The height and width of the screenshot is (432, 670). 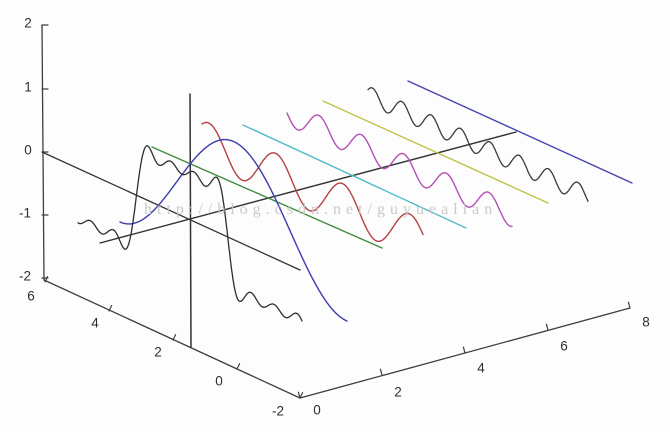 I want to click on x-axis-tick-label-4: 4, so click(x=481, y=368).